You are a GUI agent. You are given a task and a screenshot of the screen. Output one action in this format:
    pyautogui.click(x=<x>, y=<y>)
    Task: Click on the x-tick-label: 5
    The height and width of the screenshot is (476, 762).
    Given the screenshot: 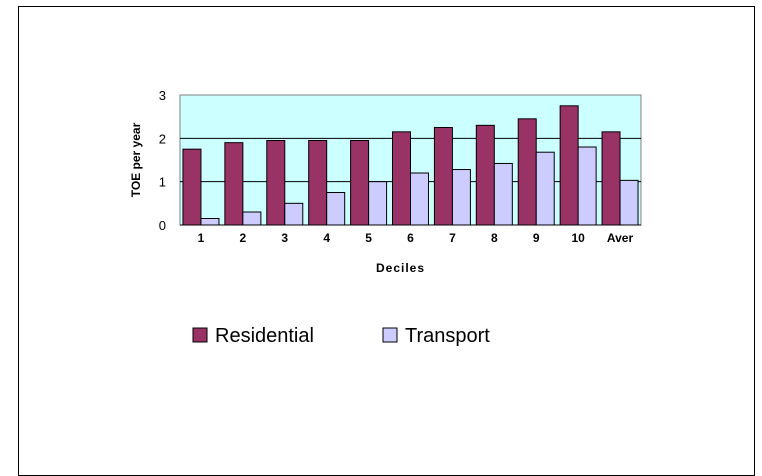 What is the action you would take?
    pyautogui.click(x=368, y=238)
    